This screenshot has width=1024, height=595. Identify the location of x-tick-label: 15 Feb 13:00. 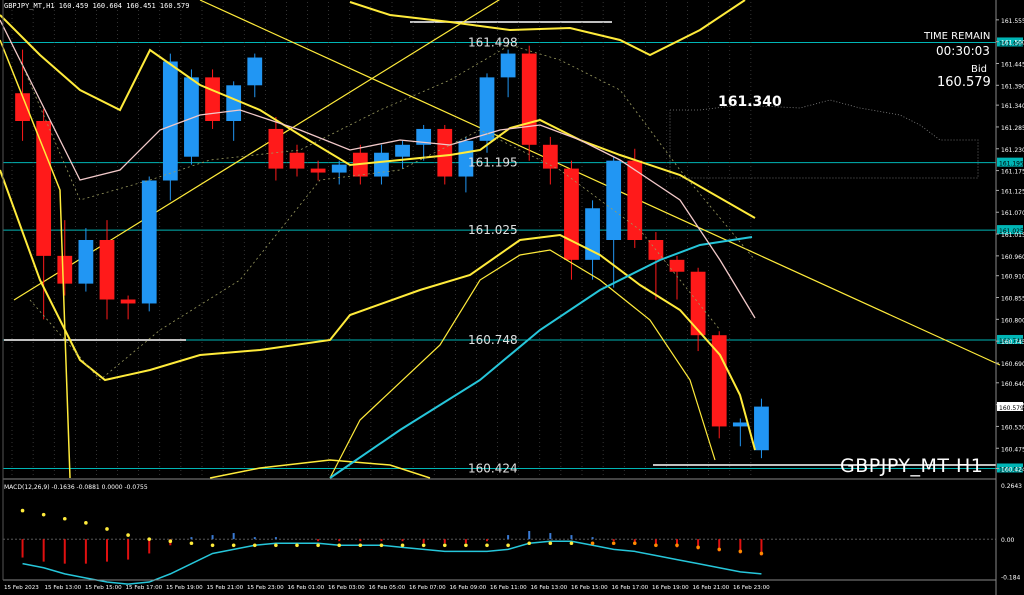
(63, 588).